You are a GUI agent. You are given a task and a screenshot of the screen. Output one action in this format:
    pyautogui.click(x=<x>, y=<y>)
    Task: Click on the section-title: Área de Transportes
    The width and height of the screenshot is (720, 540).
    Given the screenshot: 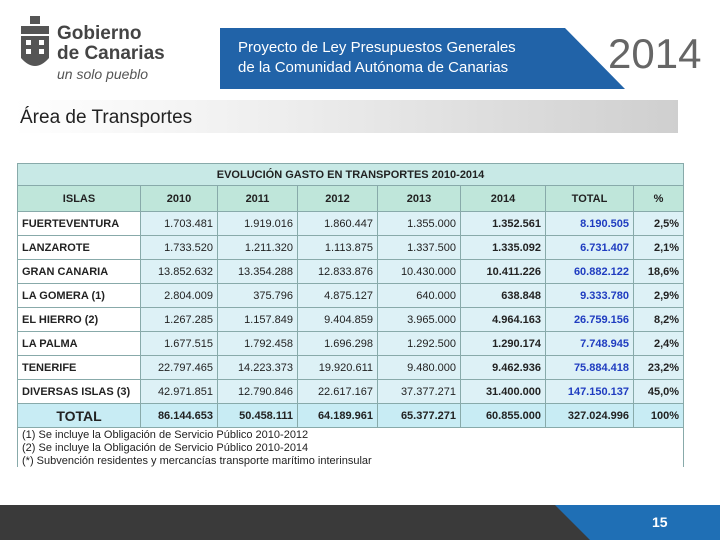 What is the action you would take?
    pyautogui.click(x=106, y=117)
    